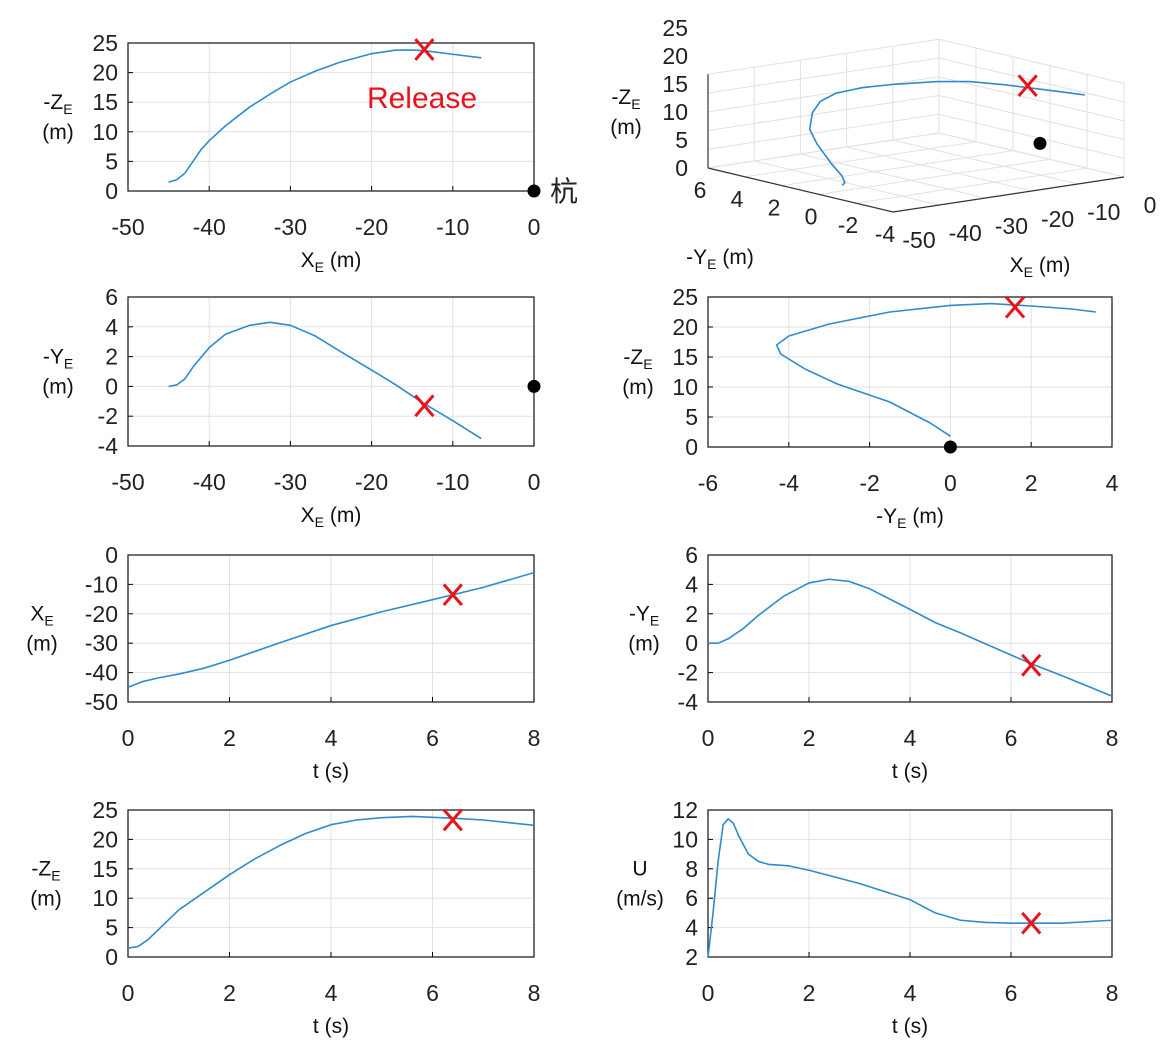 This screenshot has width=1171, height=1051. What do you see at coordinates (685, 297) in the screenshot?
I see `y-tick-label: 25` at bounding box center [685, 297].